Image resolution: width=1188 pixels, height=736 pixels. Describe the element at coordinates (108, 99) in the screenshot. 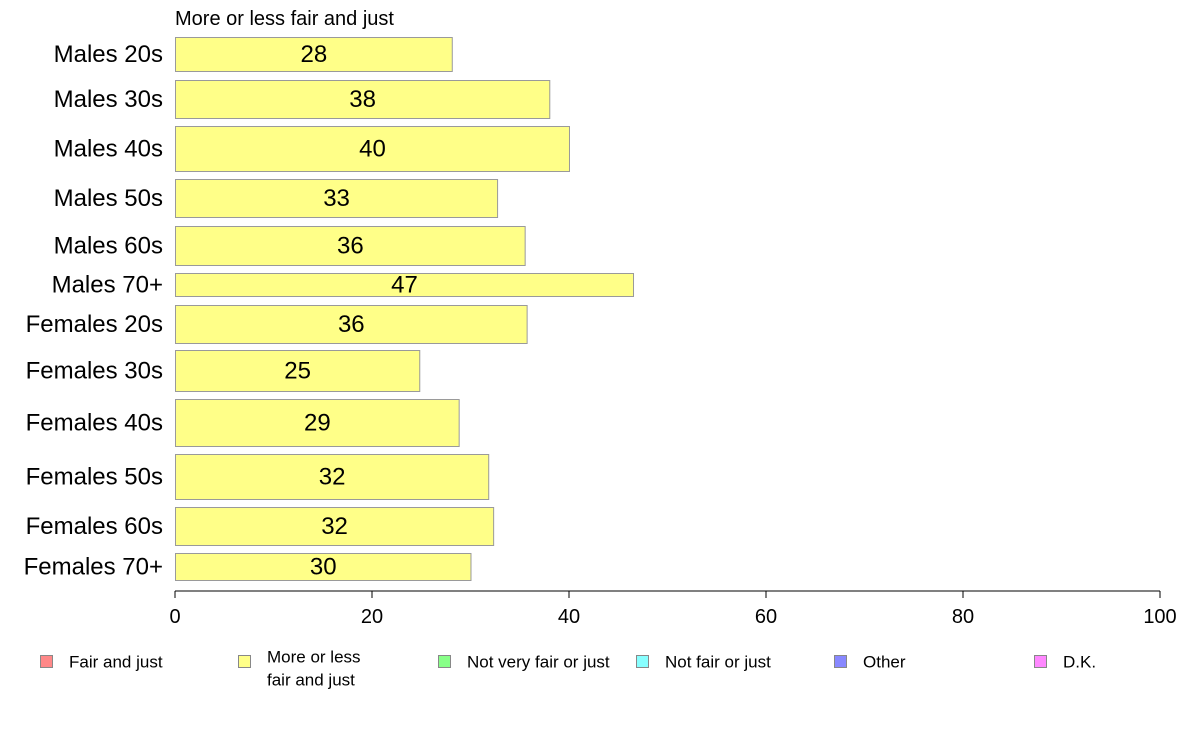

I see `category-label: Males 30s` at that location.